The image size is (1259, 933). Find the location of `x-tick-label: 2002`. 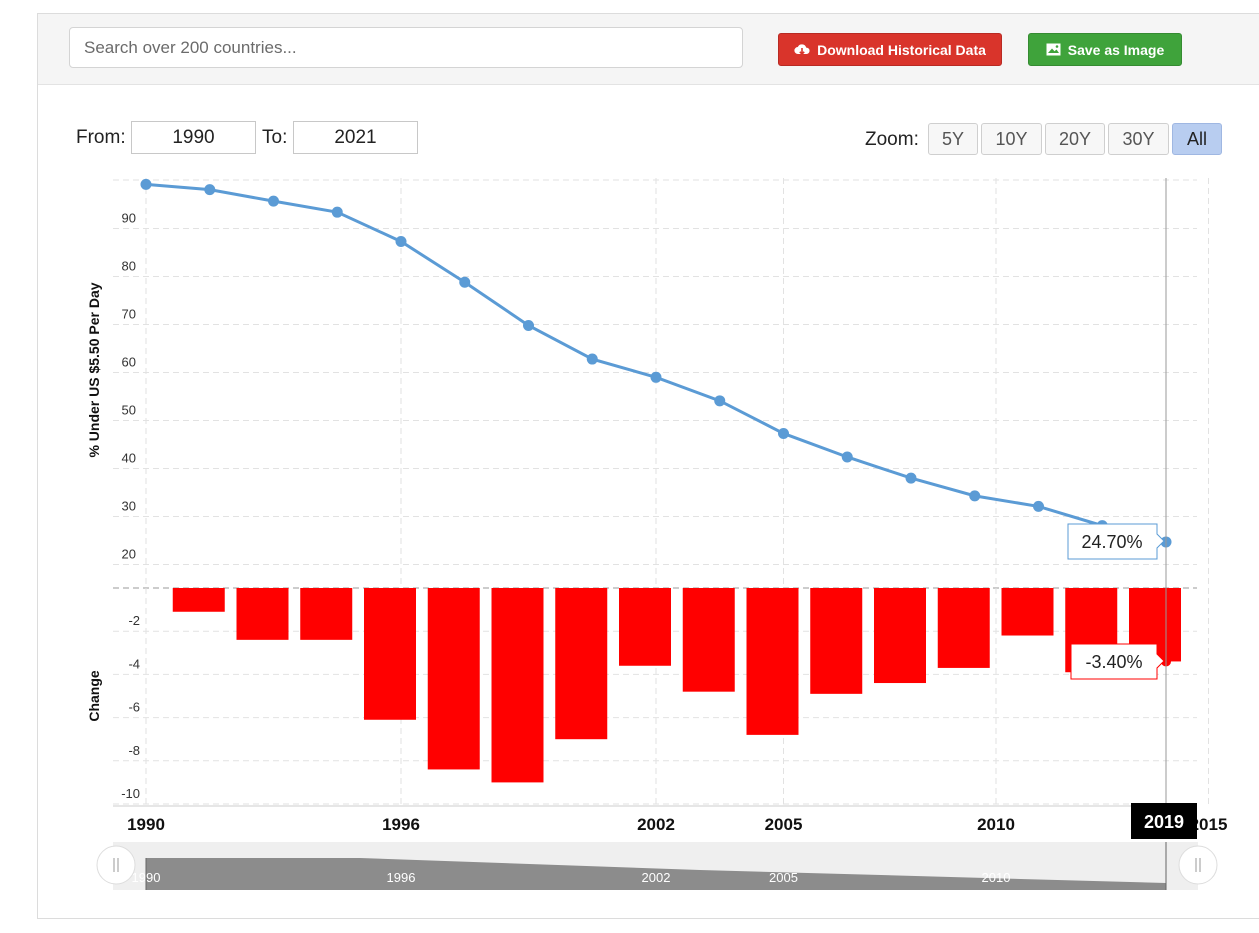

x-tick-label: 2002 is located at coordinates (656, 824).